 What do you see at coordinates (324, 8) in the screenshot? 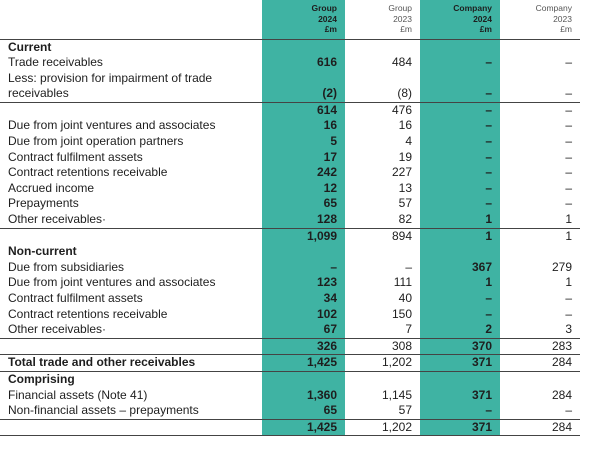
I see `column-header-line: Group` at bounding box center [324, 8].